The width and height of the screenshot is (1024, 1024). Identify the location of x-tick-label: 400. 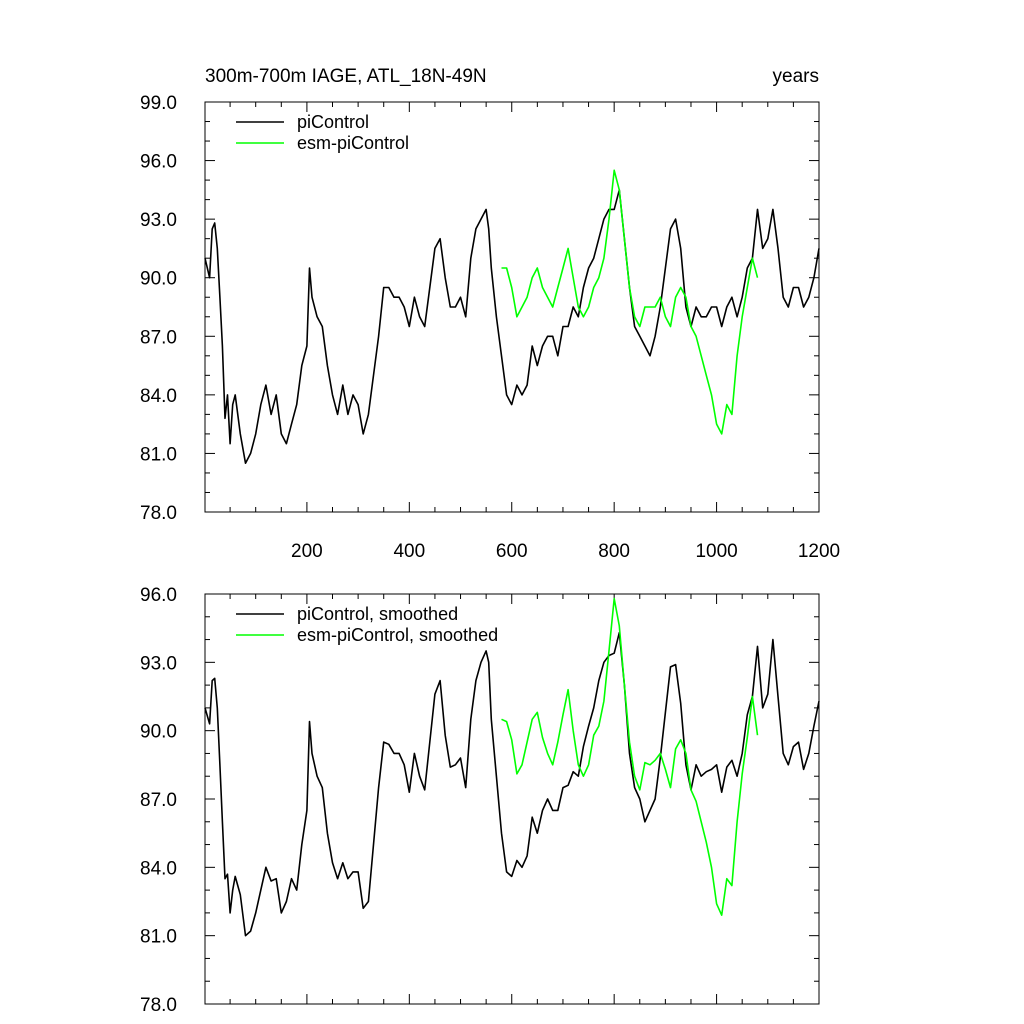
(409, 551).